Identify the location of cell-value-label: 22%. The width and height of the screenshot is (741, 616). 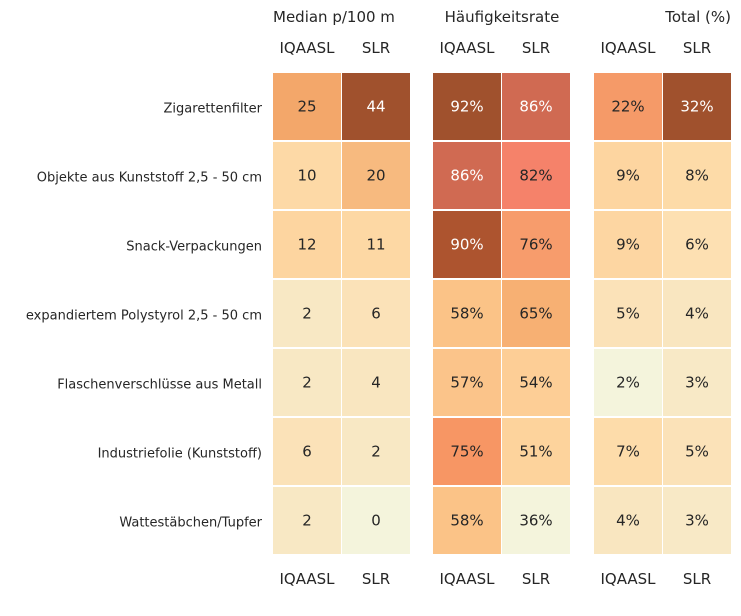
(627, 107).